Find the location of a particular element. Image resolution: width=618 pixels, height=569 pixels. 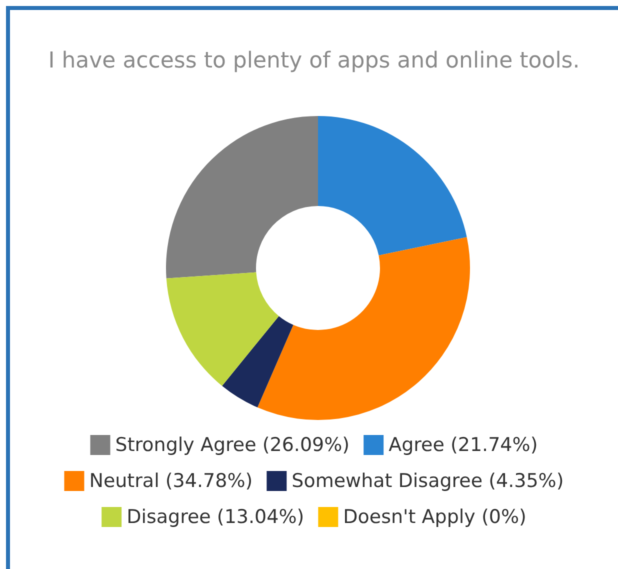

legend-label: Doesn't Apply (0%) is located at coordinates (434, 517).